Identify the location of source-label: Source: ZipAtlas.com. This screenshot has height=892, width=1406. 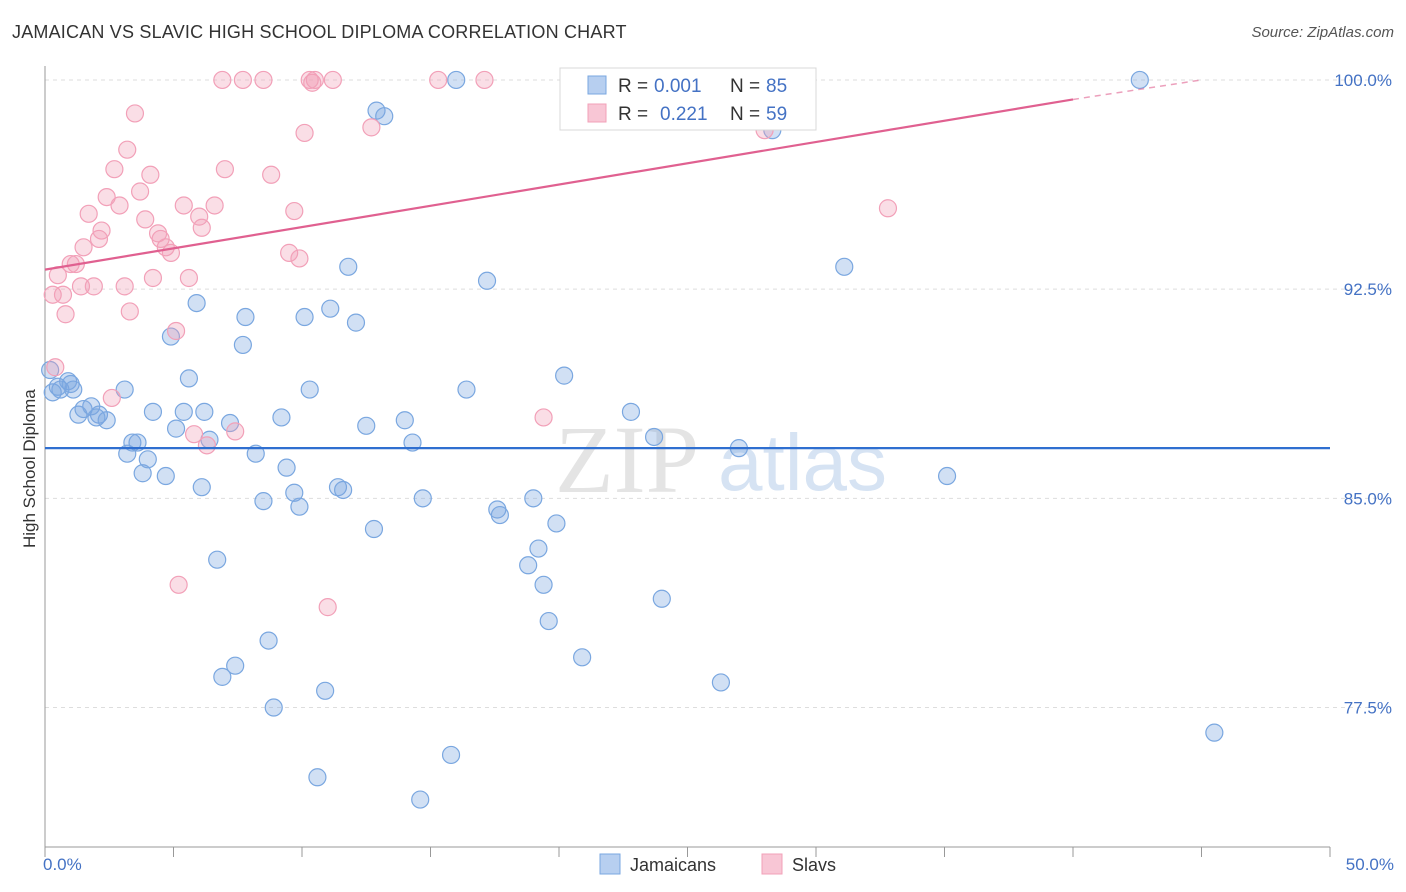
(1322, 32).